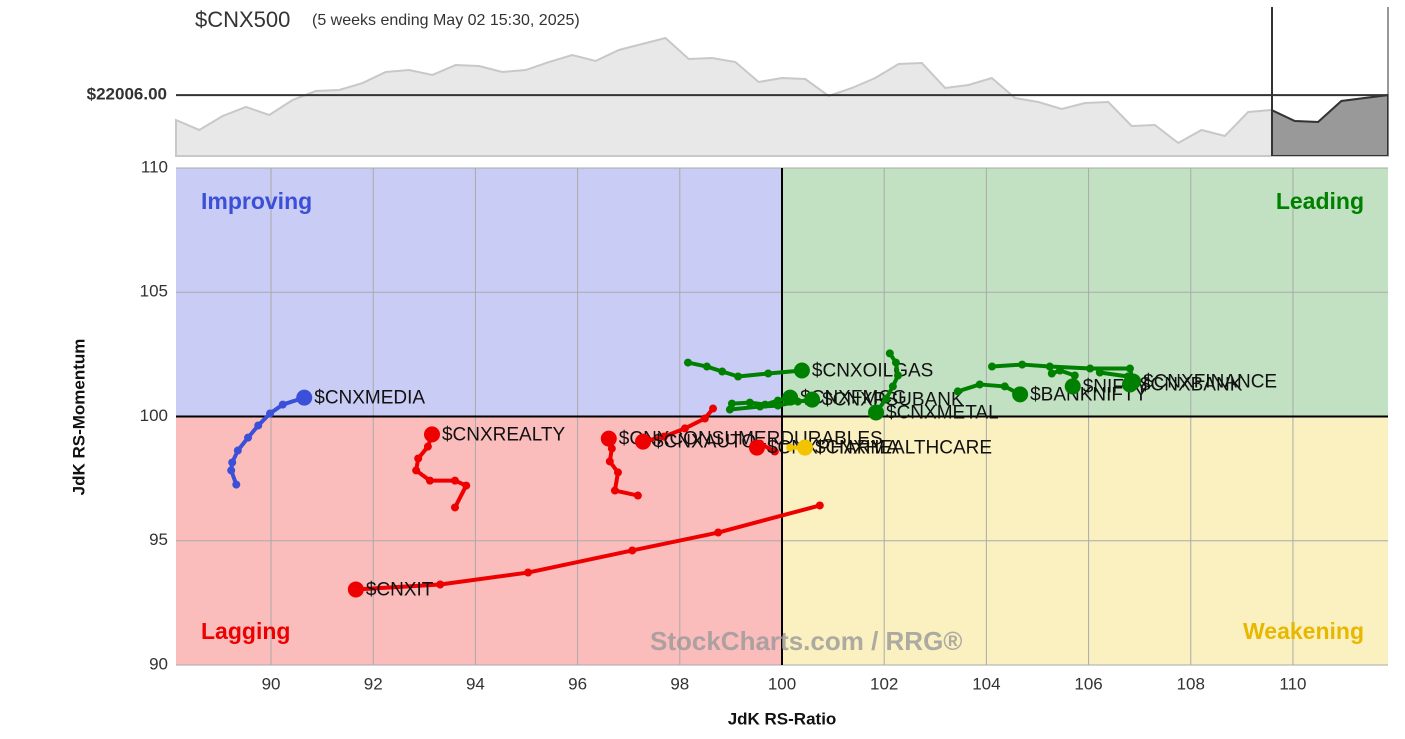 This screenshot has width=1405, height=739. Describe the element at coordinates (903, 448) in the screenshot. I see `series-label: $CNXHEALTHCARE` at that location.